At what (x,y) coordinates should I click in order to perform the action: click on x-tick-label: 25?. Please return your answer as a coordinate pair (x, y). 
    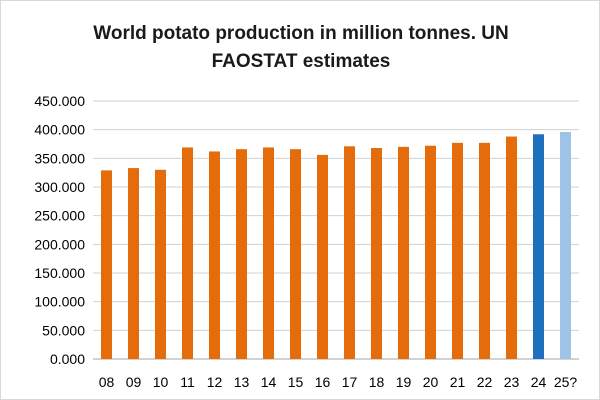
    Looking at the image, I should click on (566, 382).